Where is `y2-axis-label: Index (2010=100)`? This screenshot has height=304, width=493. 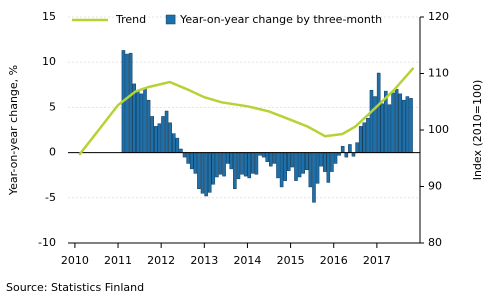
y2-axis-label: Index (2010=100) is located at coordinates (477, 130).